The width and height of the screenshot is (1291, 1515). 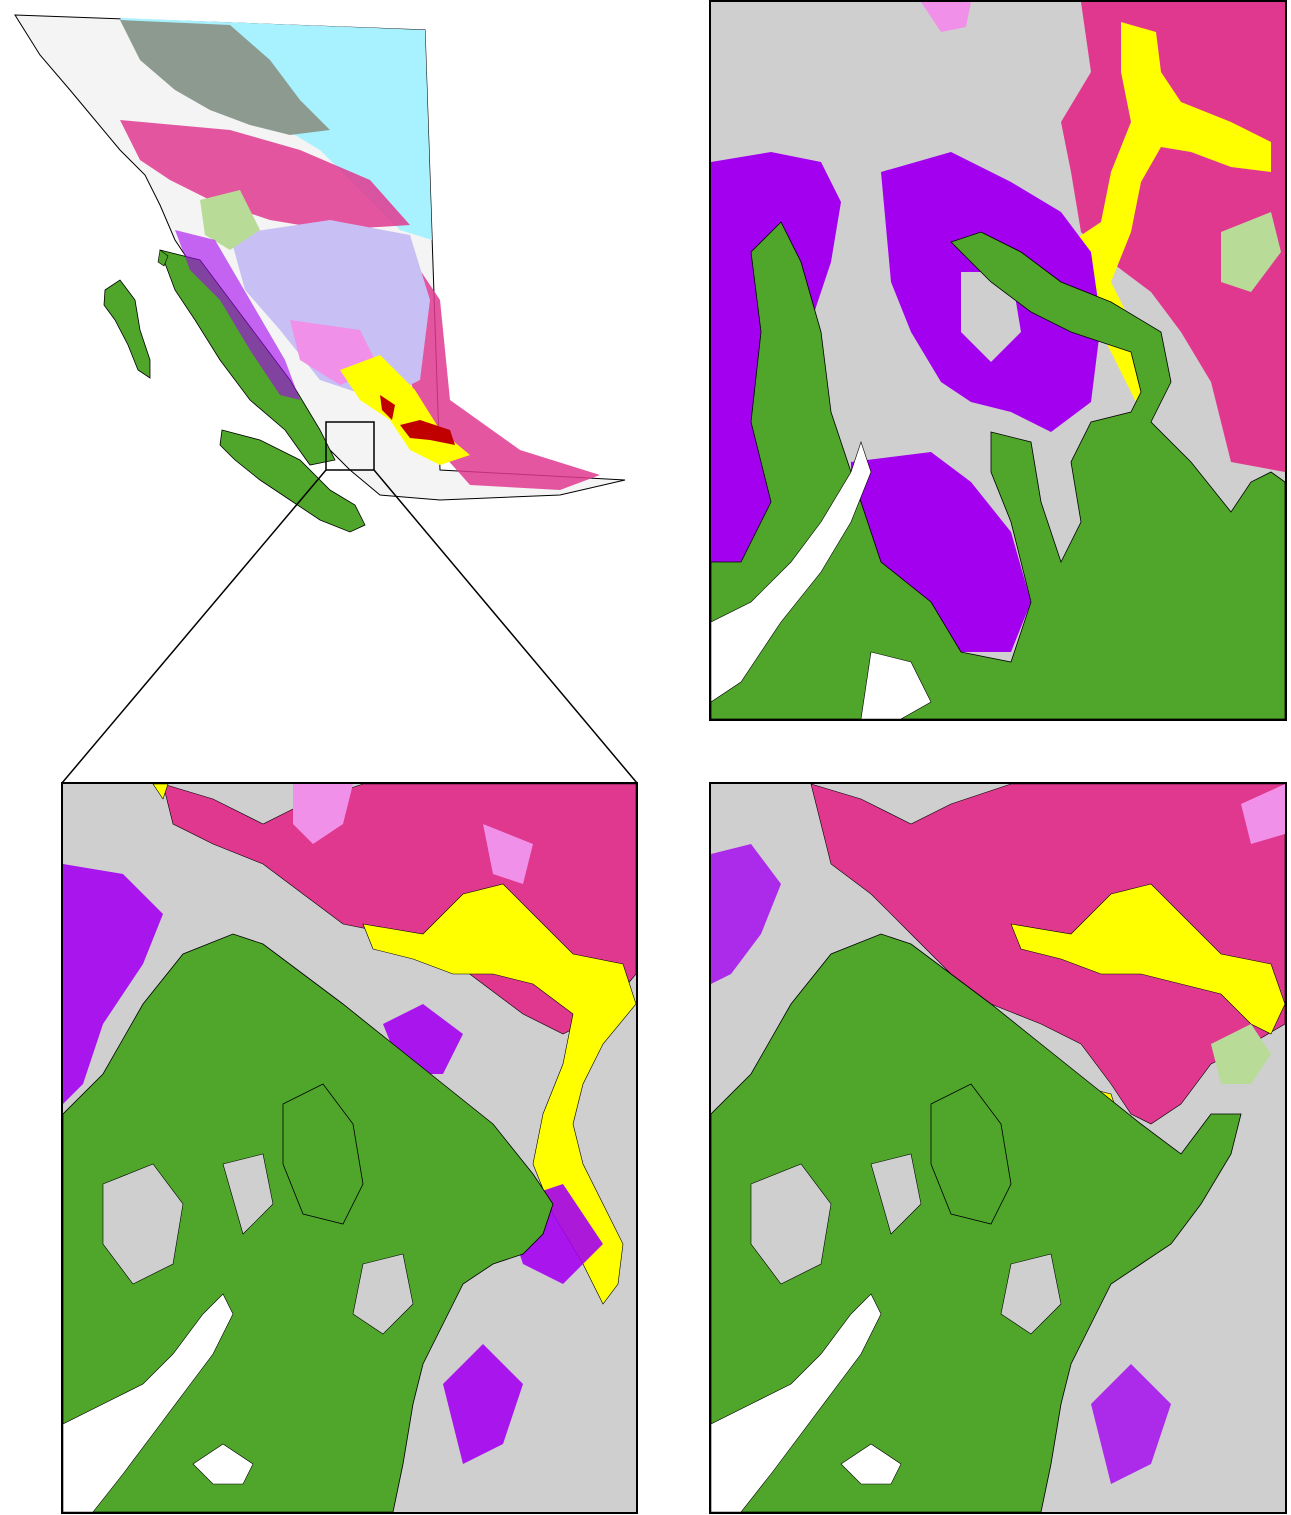 I want to click on connector-left, so click(x=194, y=626).